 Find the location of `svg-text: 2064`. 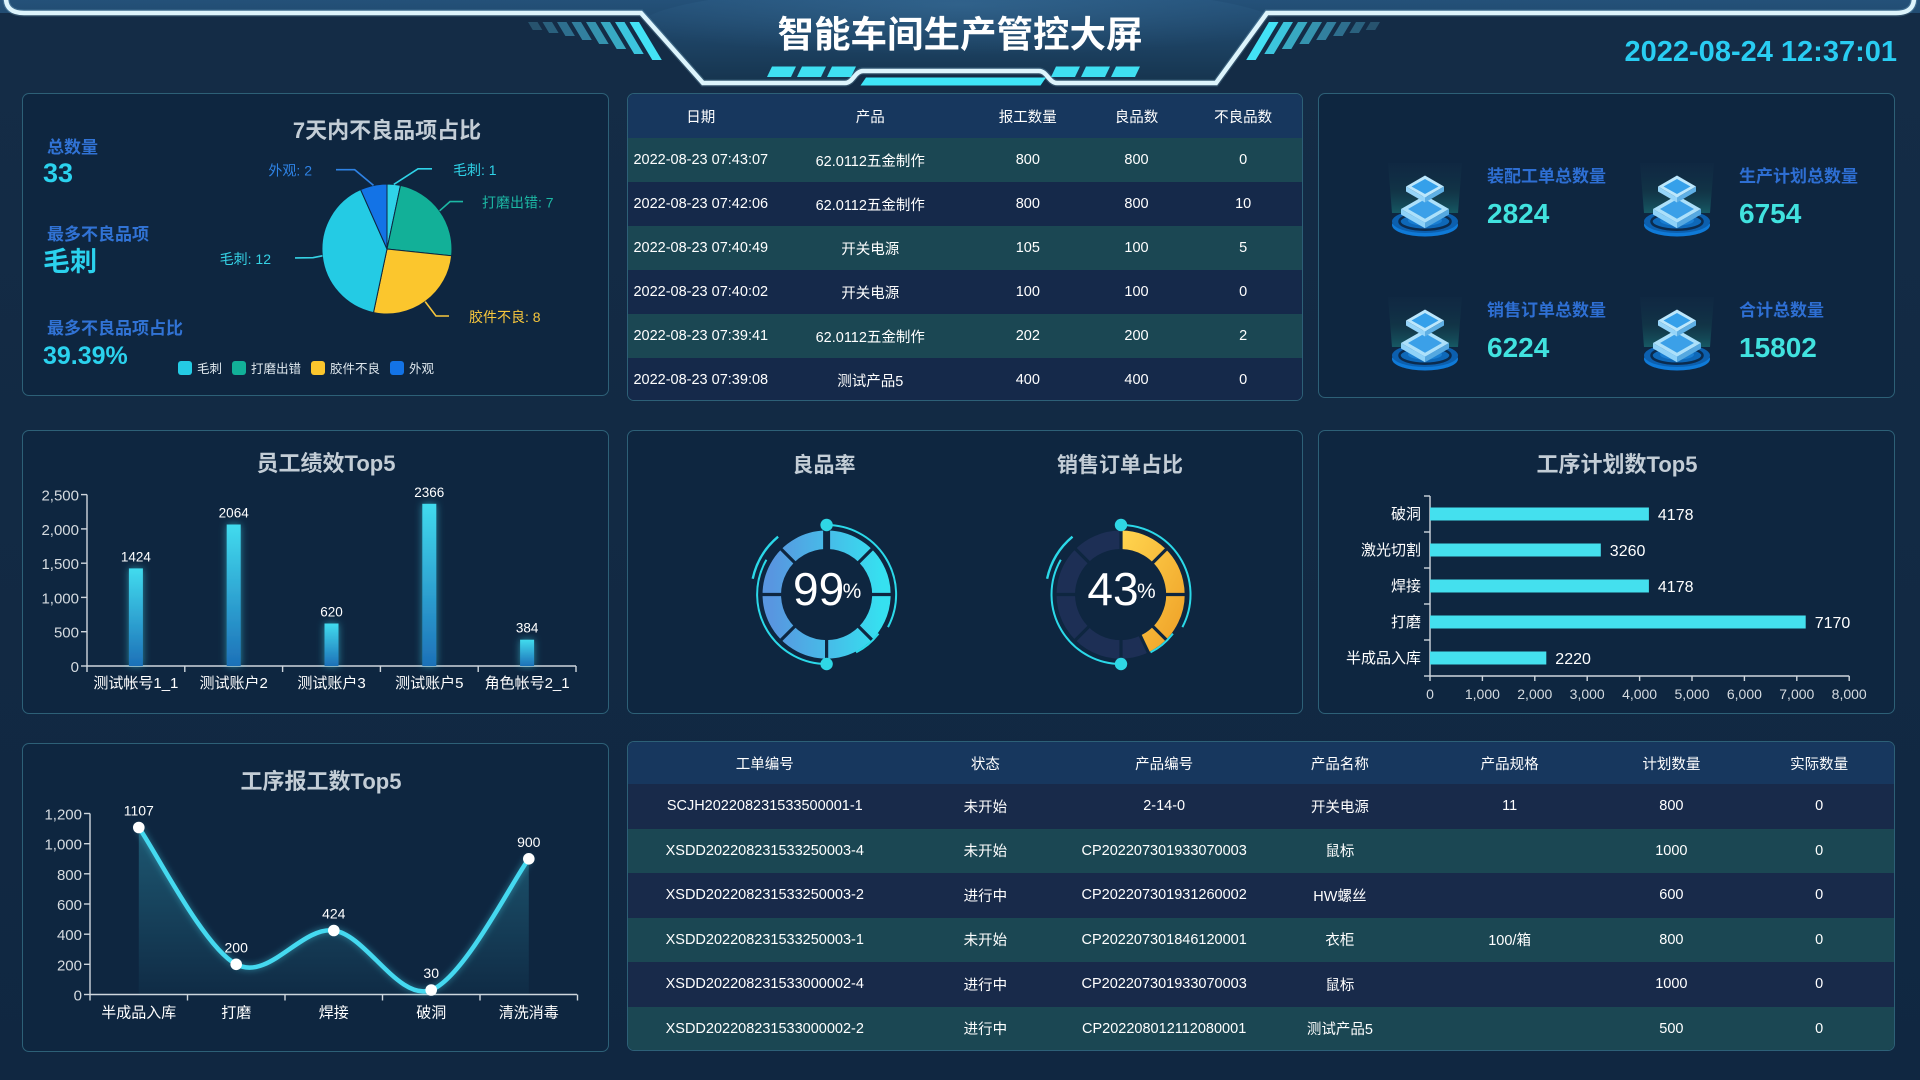

svg-text: 2064 is located at coordinates (234, 513).